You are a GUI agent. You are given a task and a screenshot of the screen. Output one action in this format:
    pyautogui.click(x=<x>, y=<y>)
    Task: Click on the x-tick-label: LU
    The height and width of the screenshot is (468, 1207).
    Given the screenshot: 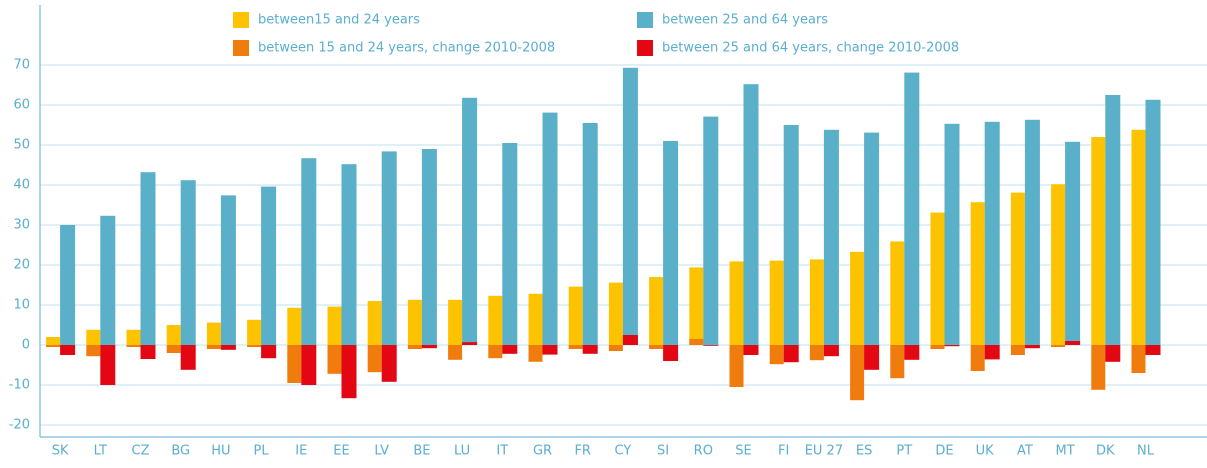 What is the action you would take?
    pyautogui.click(x=462, y=451)
    